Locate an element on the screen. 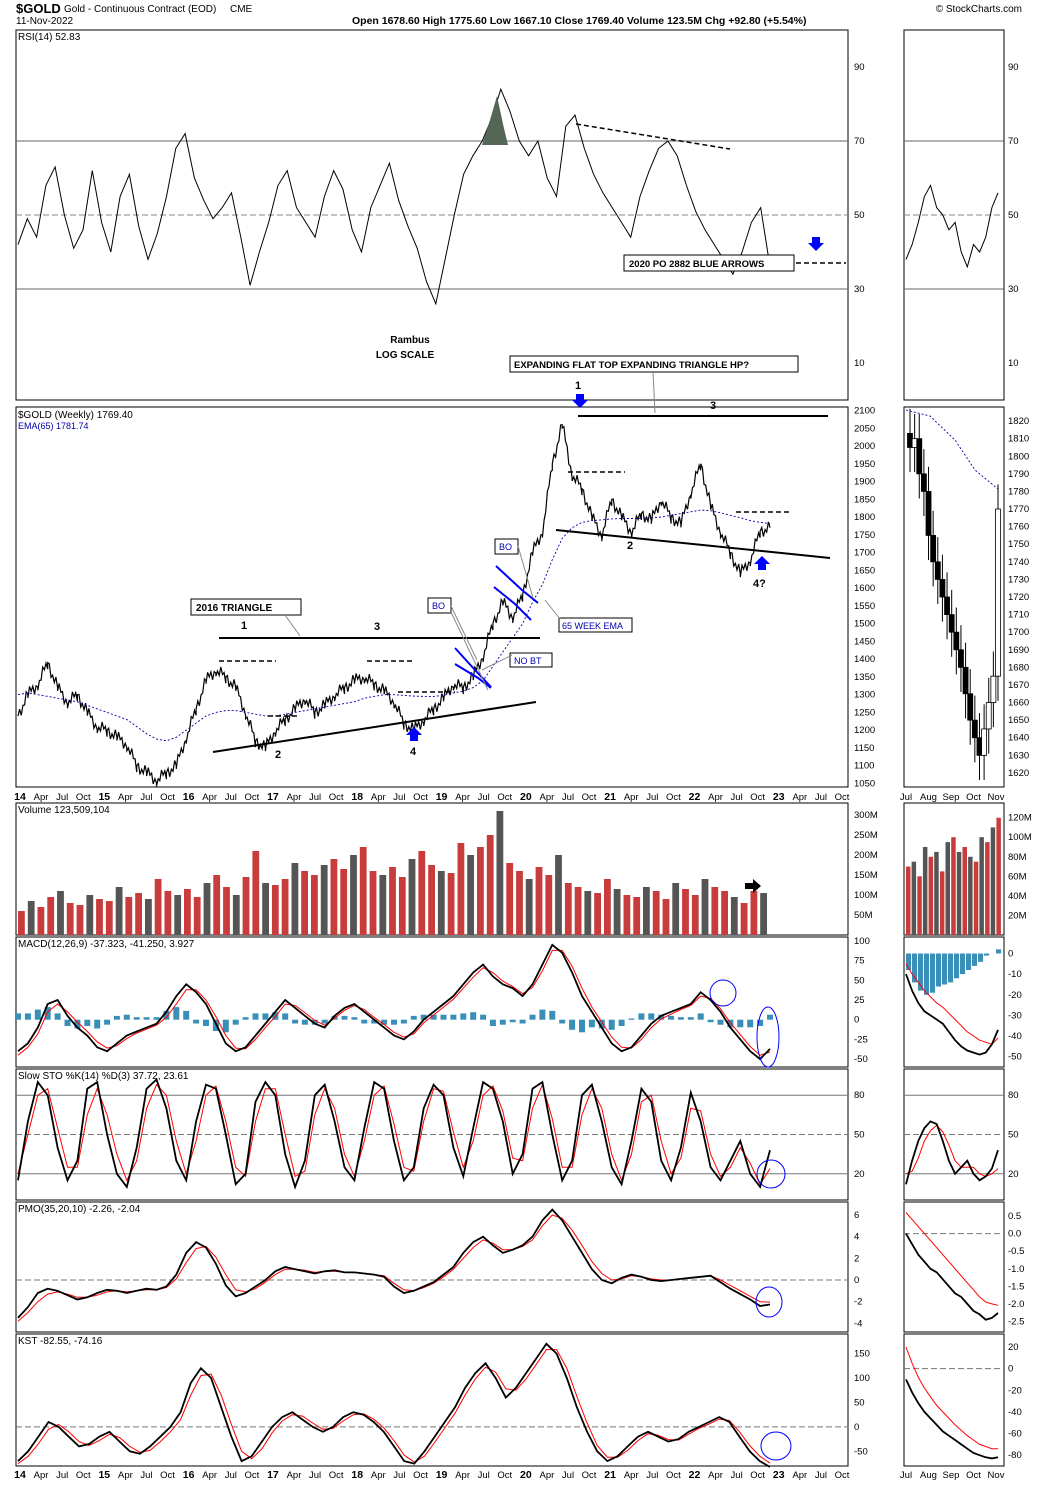 The height and width of the screenshot is (1489, 1050). nobt-callout-line is located at coordinates (497, 662).